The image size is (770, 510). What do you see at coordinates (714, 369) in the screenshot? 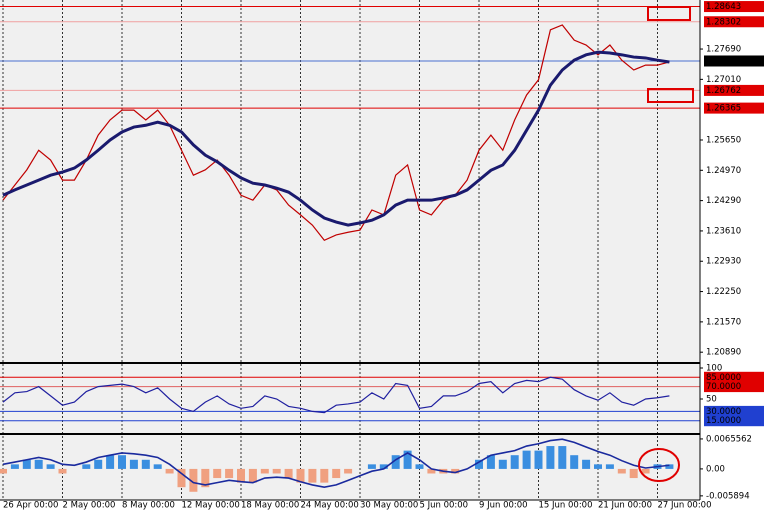
I see `y-tick-label: 100` at bounding box center [714, 369].